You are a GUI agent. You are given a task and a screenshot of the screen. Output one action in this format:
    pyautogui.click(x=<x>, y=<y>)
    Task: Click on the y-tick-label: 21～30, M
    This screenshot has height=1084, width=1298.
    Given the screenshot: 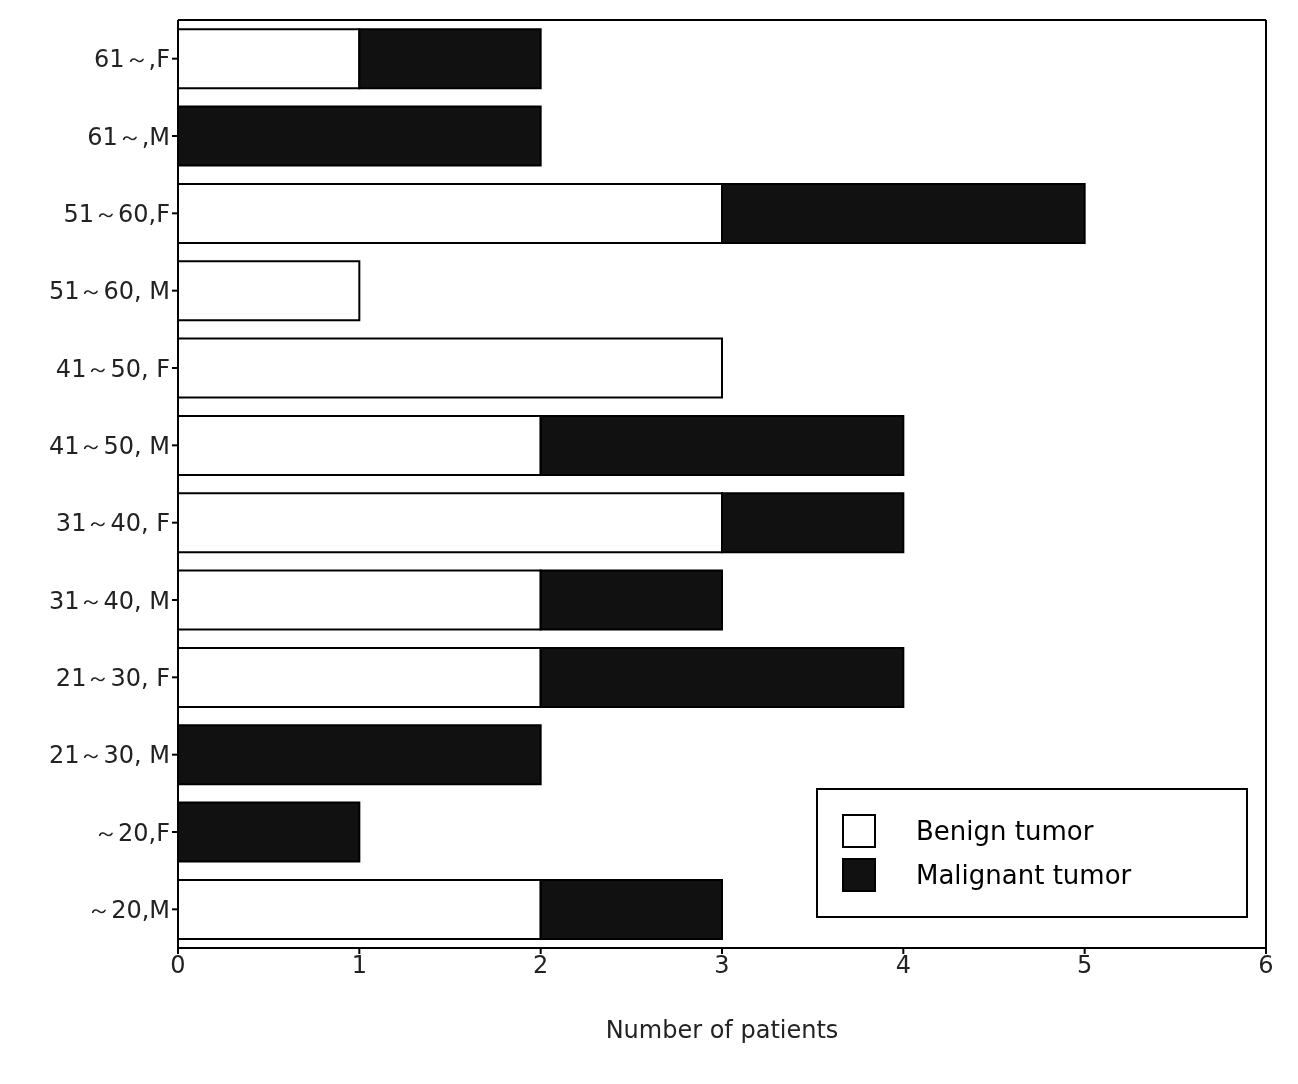 What is the action you would take?
    pyautogui.click(x=109, y=755)
    